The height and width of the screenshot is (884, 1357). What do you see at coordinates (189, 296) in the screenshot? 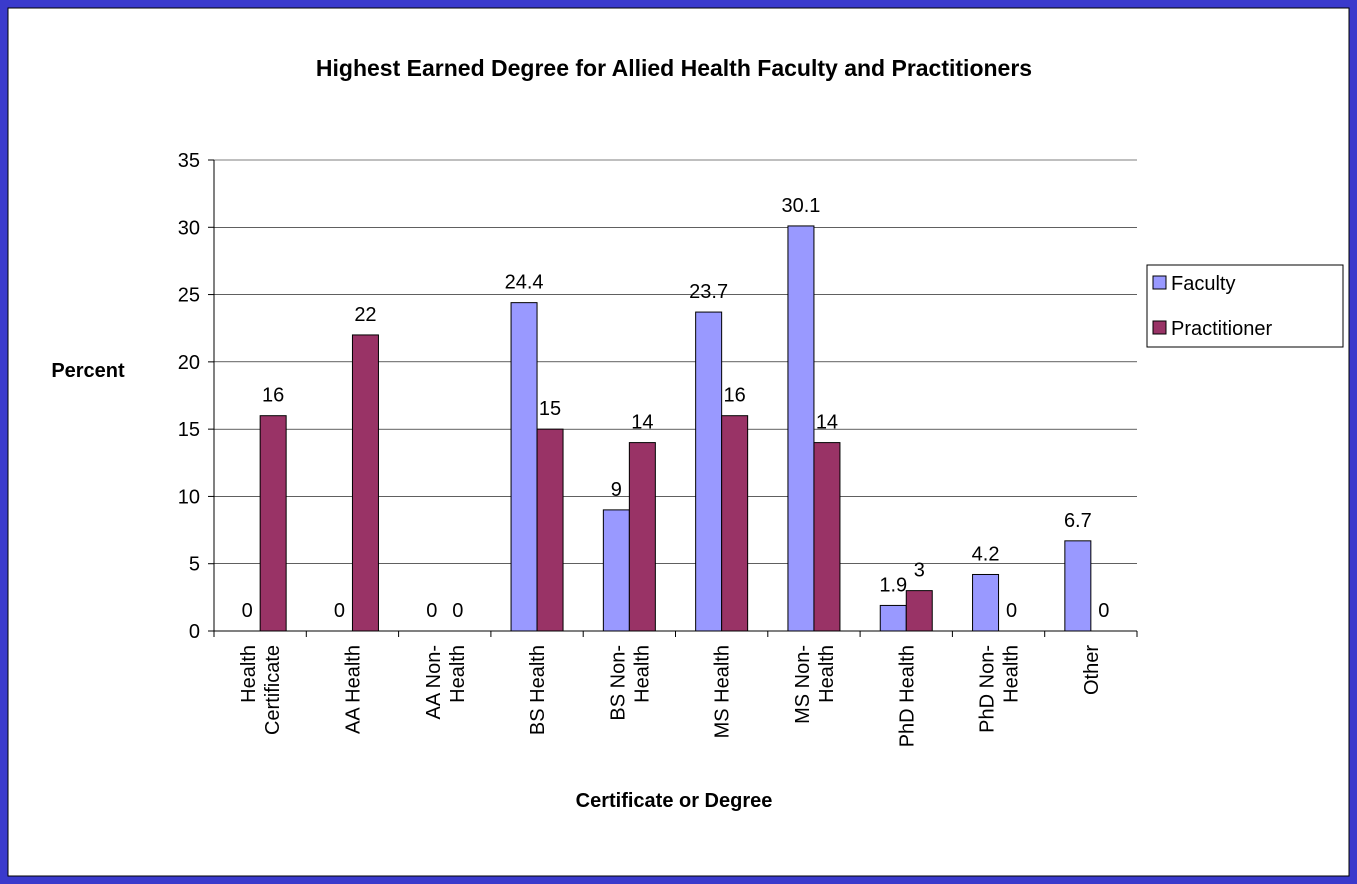
I see `y-tick-label: 25` at bounding box center [189, 296].